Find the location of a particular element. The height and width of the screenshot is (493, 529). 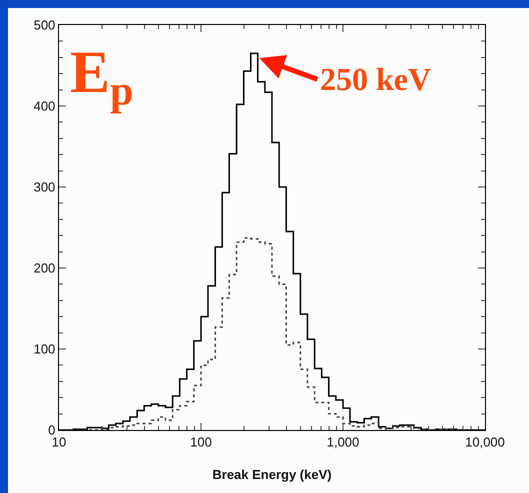

annotation: E$_{p}$ is located at coordinates (102, 77).